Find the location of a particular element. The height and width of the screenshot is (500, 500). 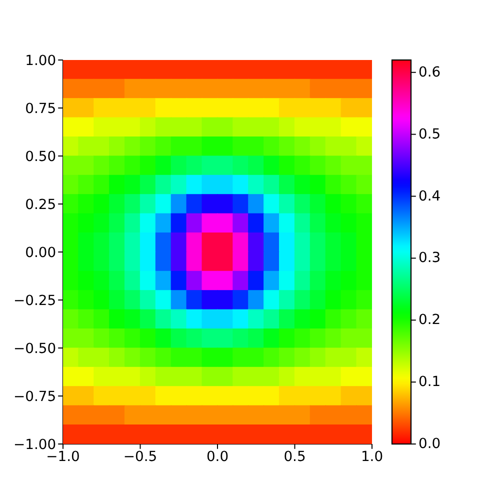

x-tick-label: −0.5 is located at coordinates (140, 456).